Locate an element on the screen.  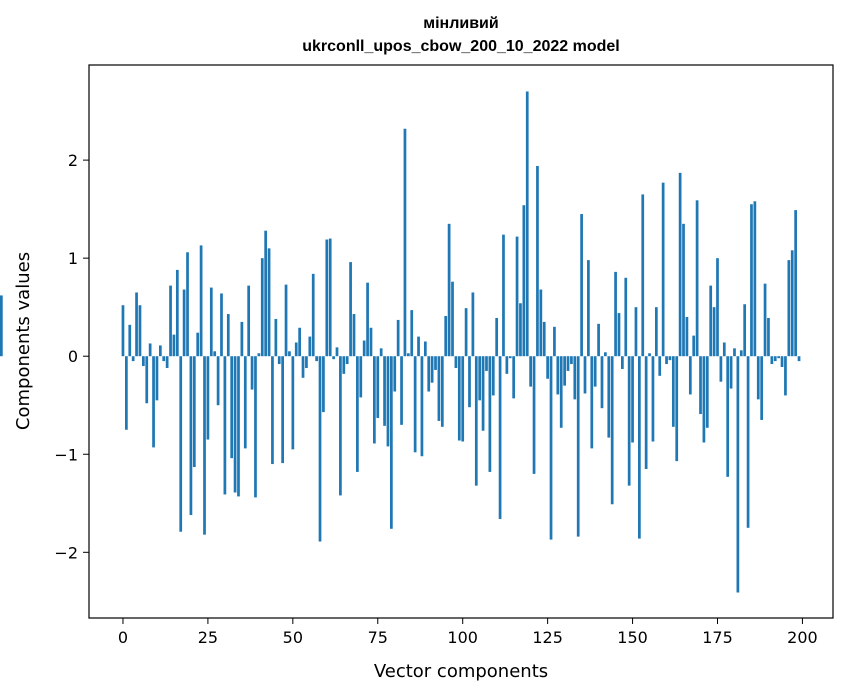
x-tick-label: 100 is located at coordinates (462, 637).